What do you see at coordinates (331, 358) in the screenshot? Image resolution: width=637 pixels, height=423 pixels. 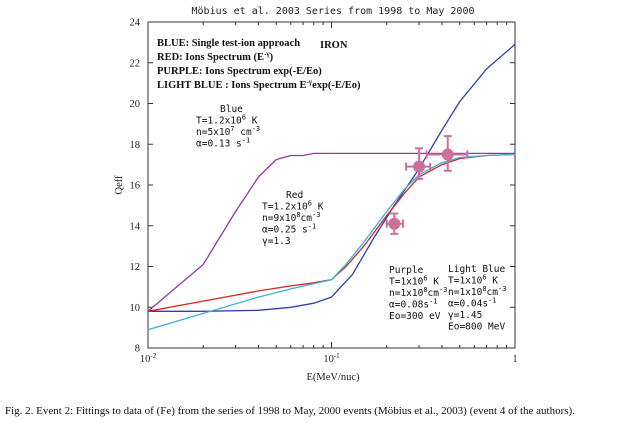 I see `x-tick-label: 10⁻¹` at bounding box center [331, 358].